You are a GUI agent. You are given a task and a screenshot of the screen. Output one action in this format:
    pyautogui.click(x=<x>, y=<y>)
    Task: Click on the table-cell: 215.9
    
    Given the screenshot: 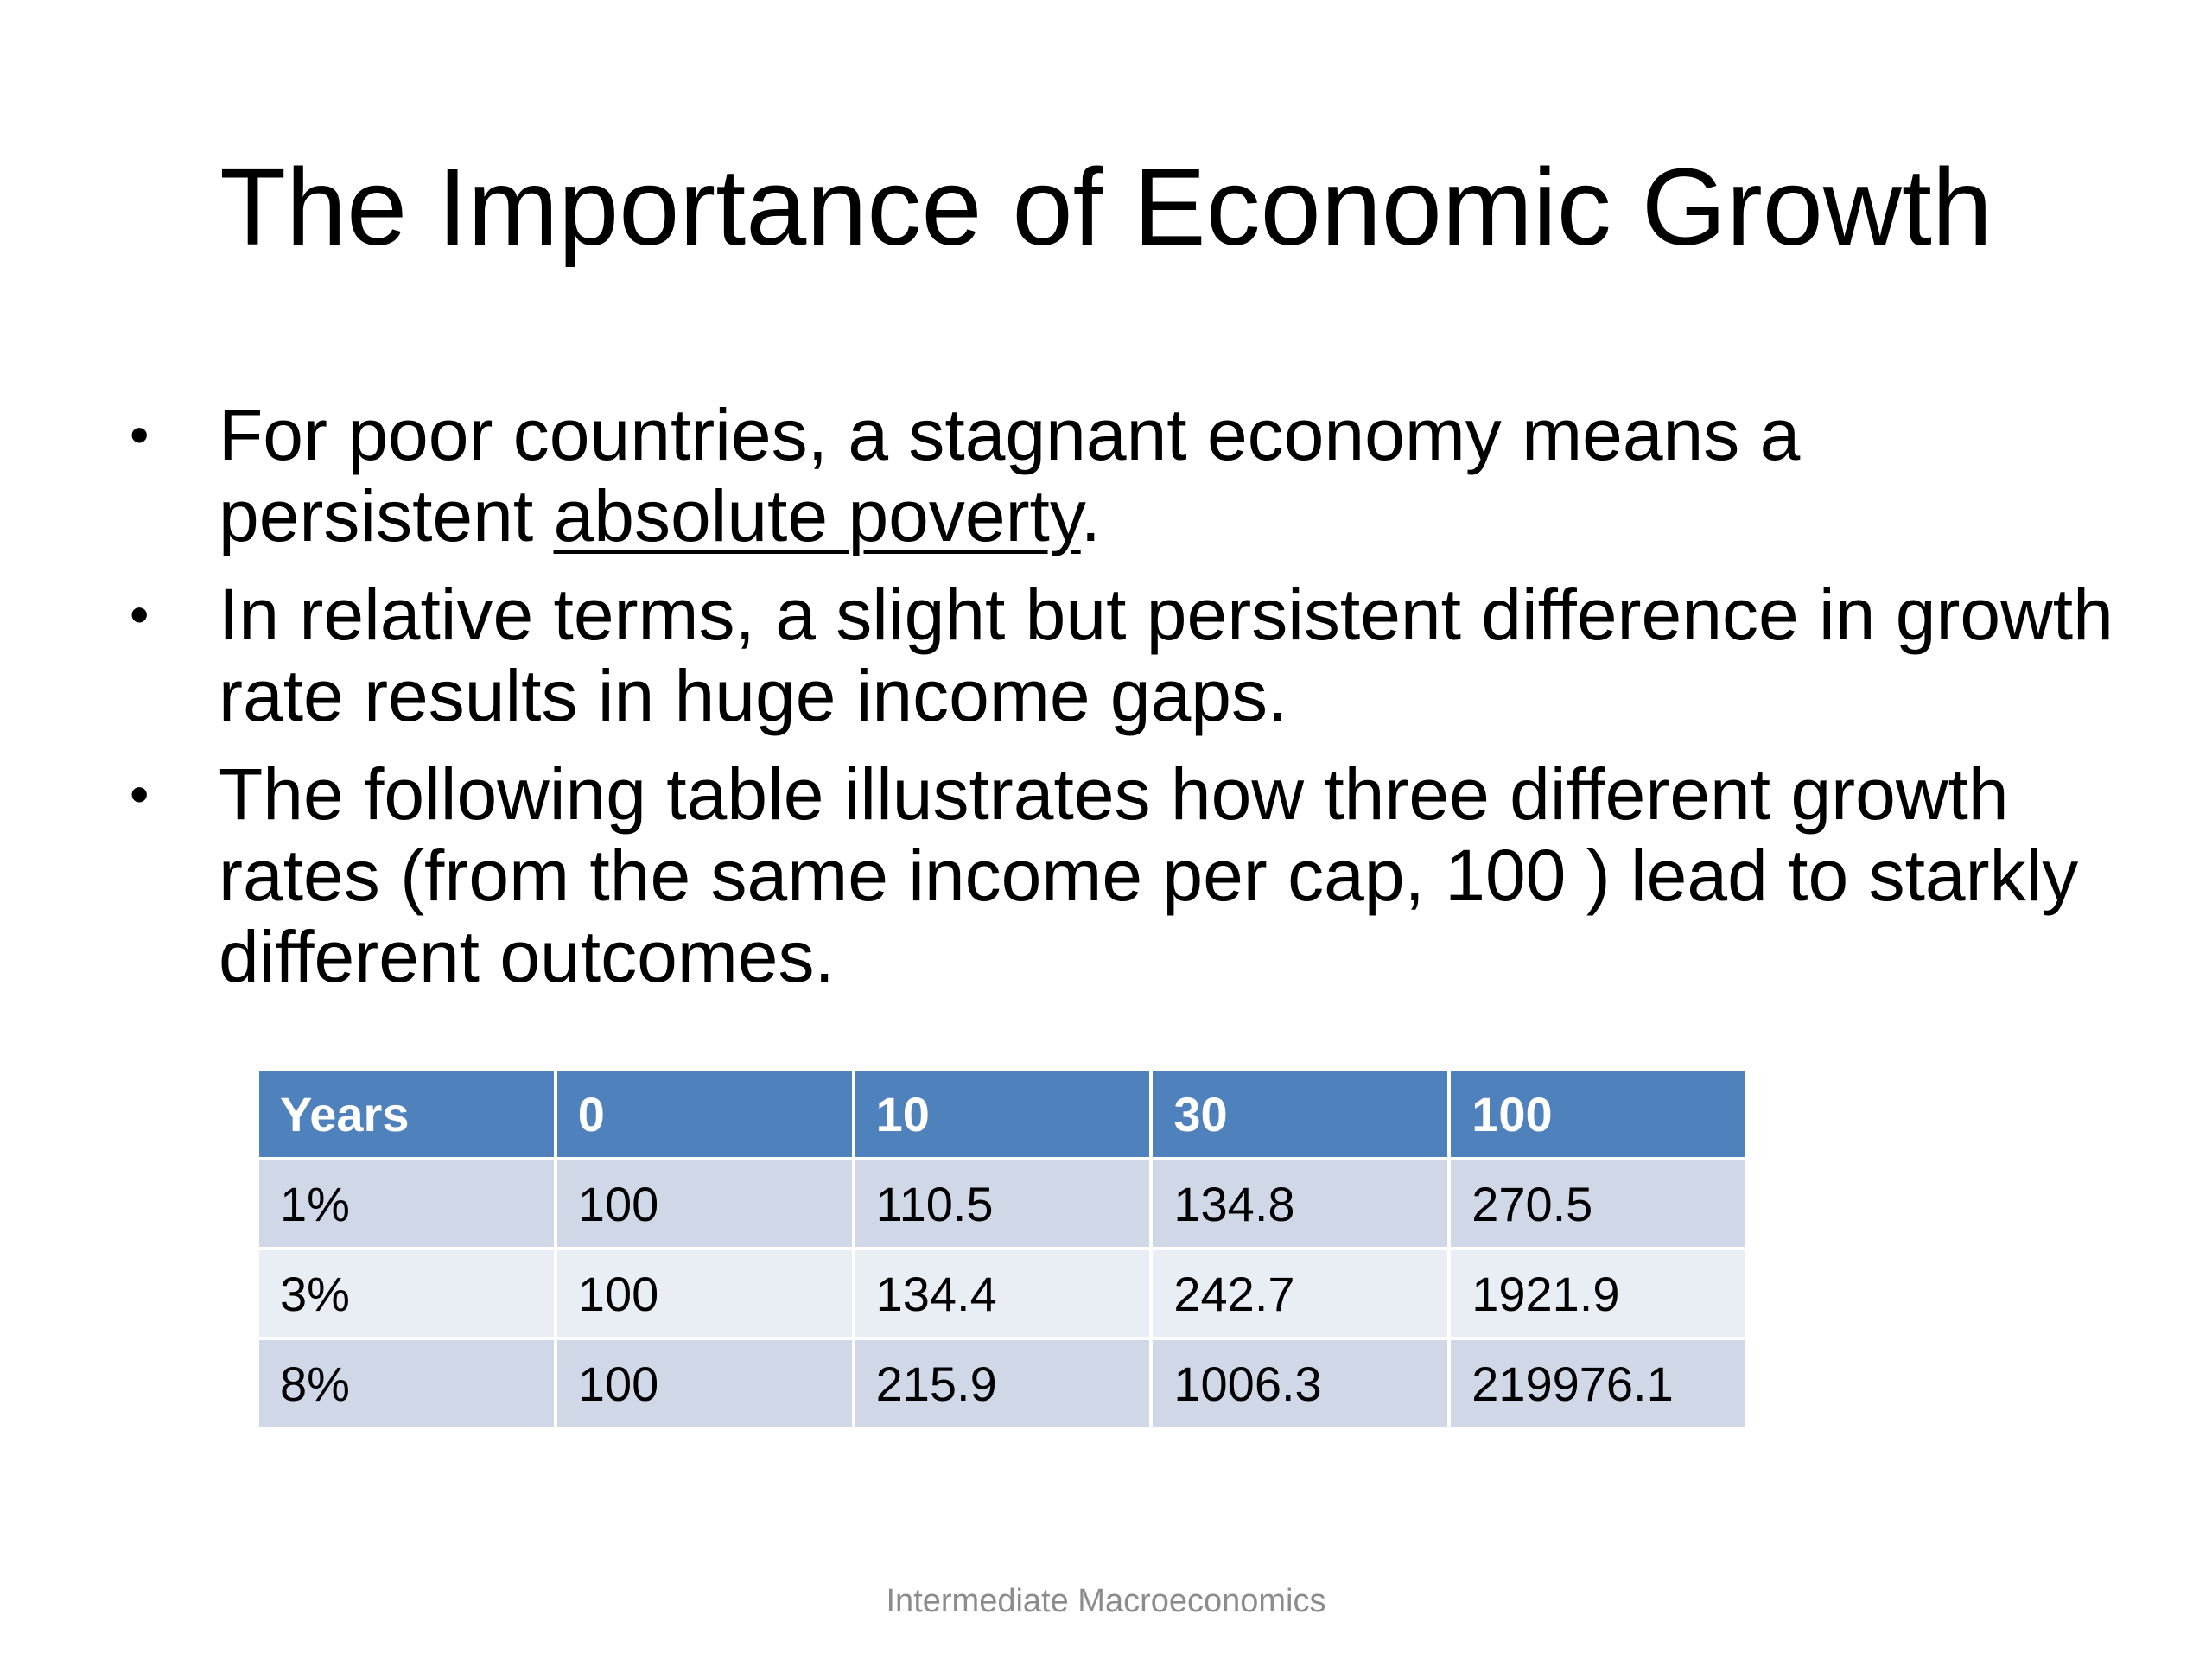 What is the action you would take?
    pyautogui.click(x=1002, y=1383)
    